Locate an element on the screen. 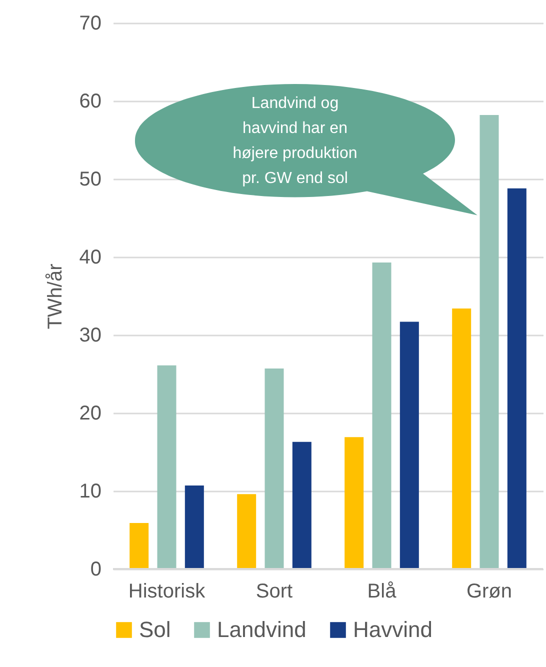  y-tick-label: 10 is located at coordinates (90, 491).